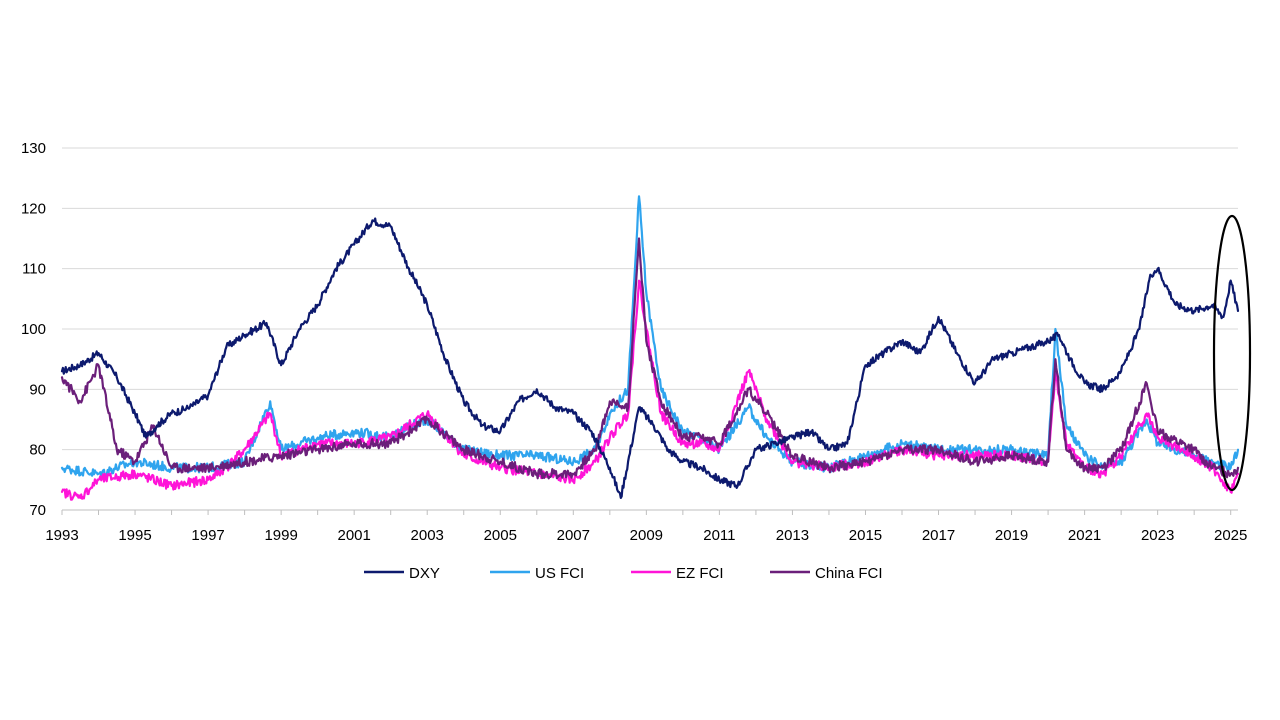  Describe the element at coordinates (700, 573) in the screenshot. I see `legend-label: EZ FCI` at that location.